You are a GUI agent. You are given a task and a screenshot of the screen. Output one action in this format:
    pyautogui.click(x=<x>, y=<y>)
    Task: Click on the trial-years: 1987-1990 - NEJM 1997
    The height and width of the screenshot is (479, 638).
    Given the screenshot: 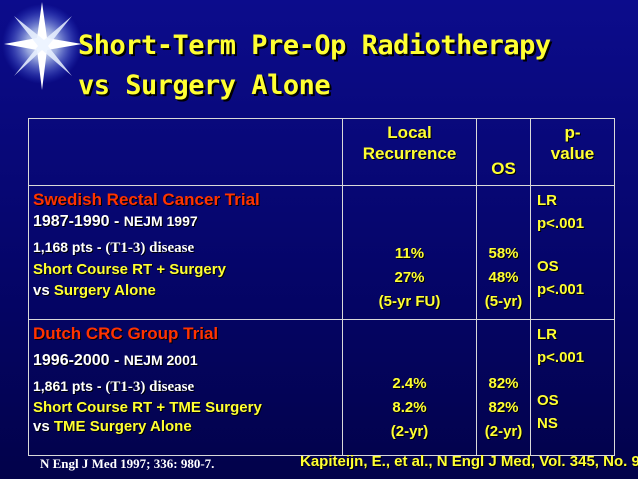 What is the action you would take?
    pyautogui.click(x=115, y=221)
    